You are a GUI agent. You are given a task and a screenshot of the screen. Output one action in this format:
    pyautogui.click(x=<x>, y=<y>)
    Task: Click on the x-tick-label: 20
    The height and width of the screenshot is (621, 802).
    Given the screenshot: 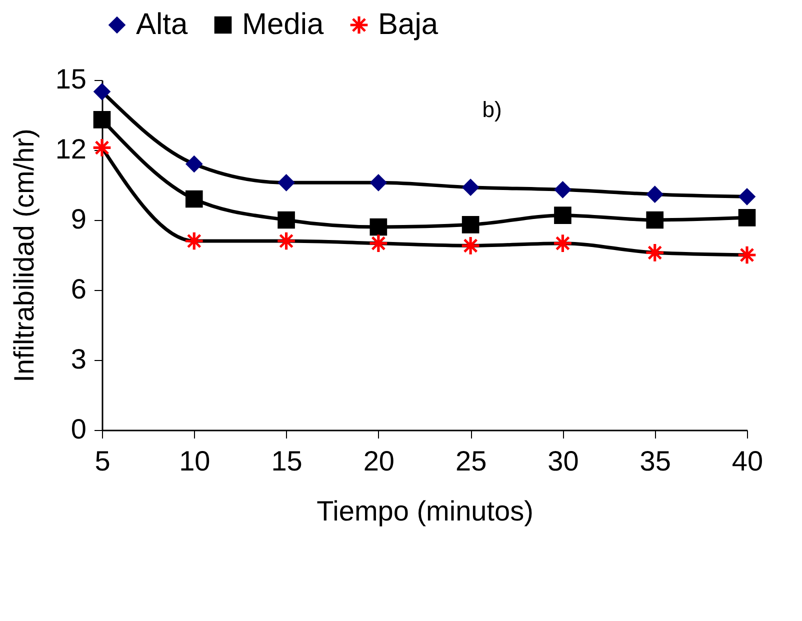 What is the action you would take?
    pyautogui.click(x=379, y=461)
    